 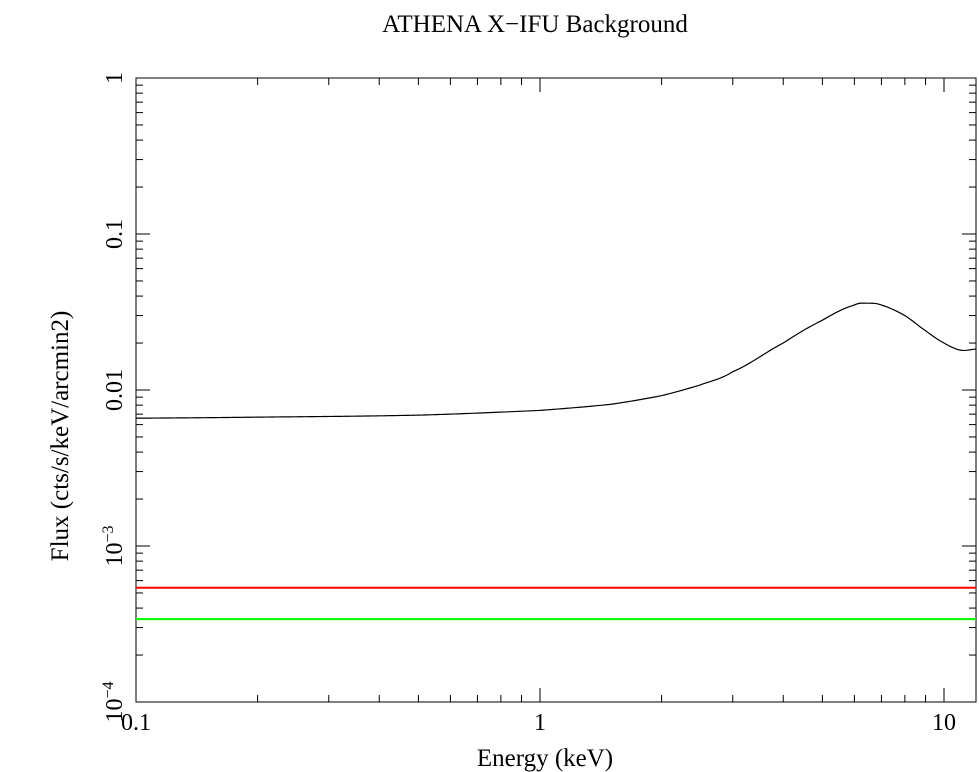 What do you see at coordinates (115, 390) in the screenshot?
I see `y-tick-label: 0.01` at bounding box center [115, 390].